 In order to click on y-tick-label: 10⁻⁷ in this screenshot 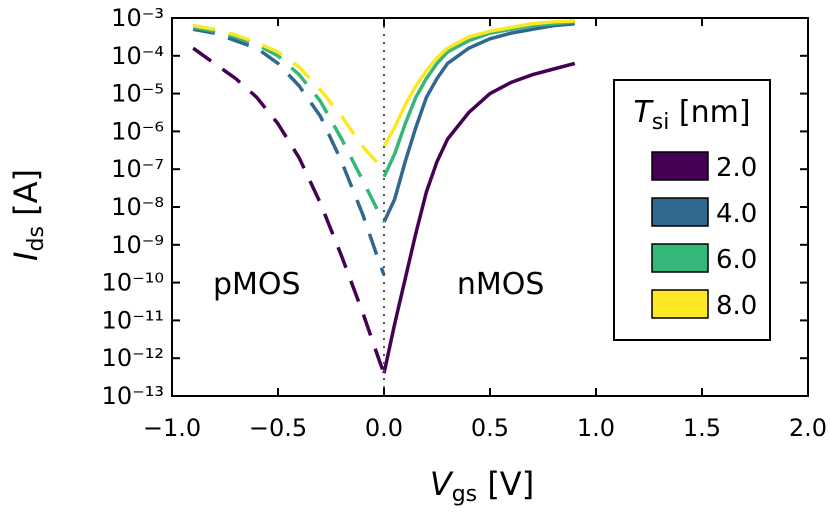, I will do `click(137, 169)`.